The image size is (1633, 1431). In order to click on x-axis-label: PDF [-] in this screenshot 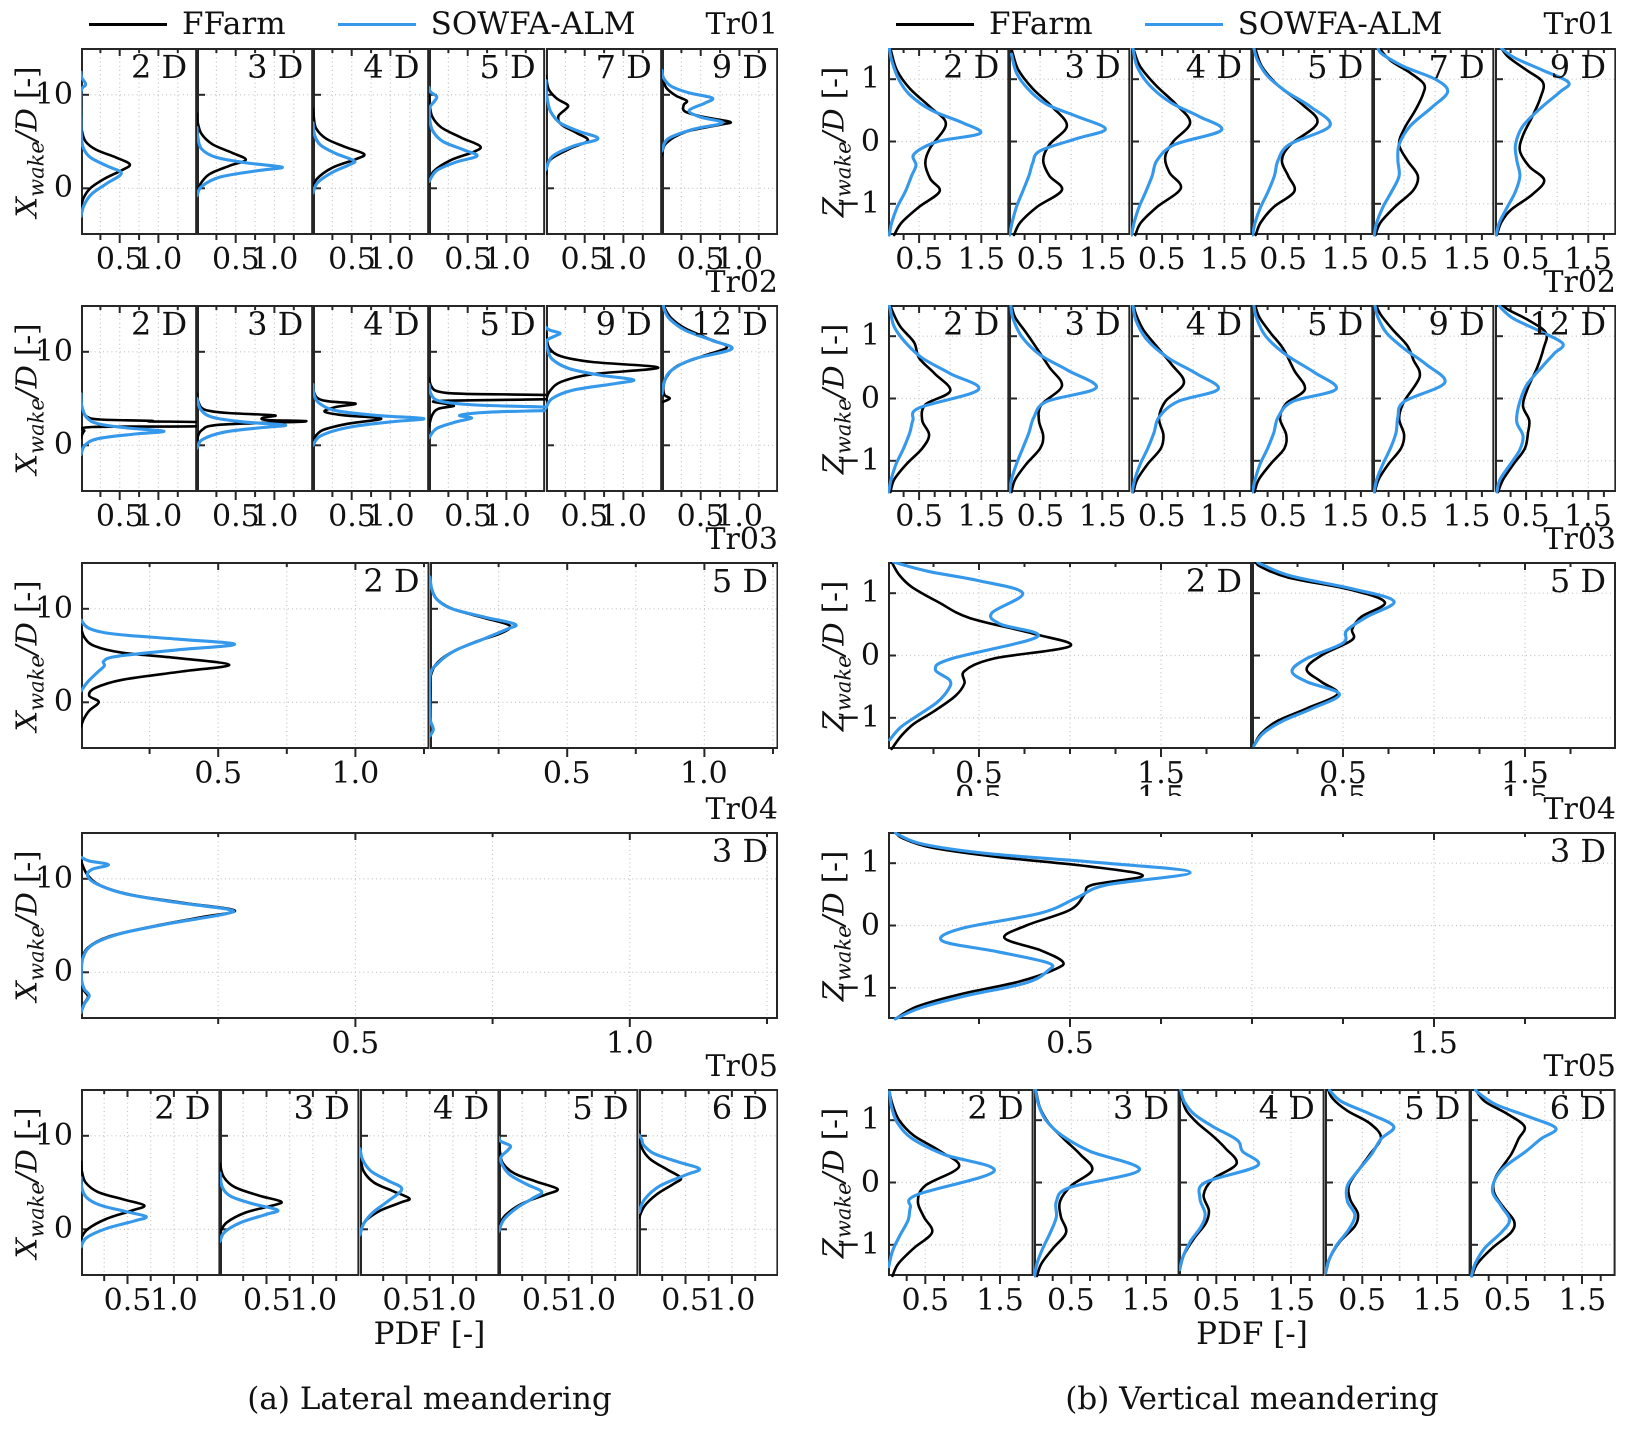, I will do `click(429, 1334)`.